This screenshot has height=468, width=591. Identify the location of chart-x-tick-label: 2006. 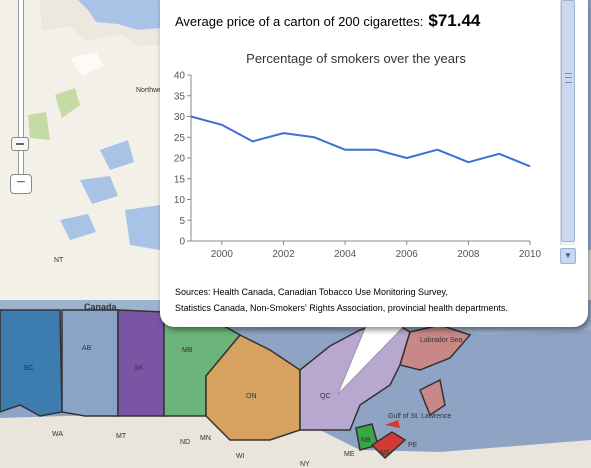
(407, 254).